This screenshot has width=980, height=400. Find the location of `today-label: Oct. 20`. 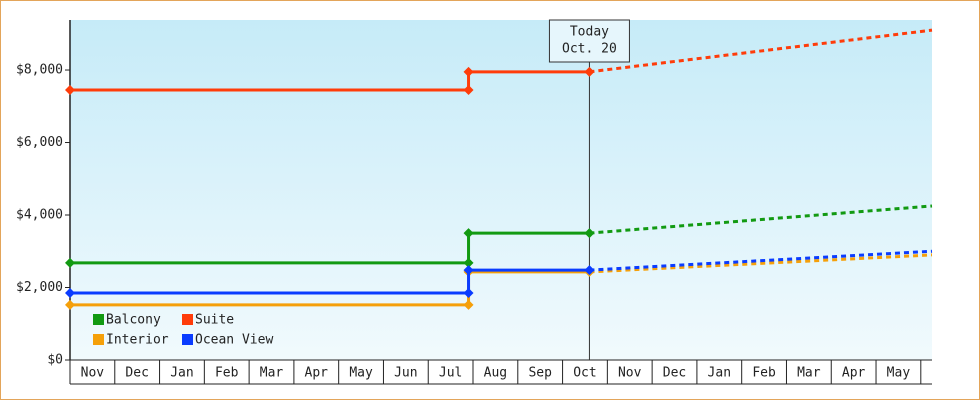

today-label: Oct. 20 is located at coordinates (589, 49).